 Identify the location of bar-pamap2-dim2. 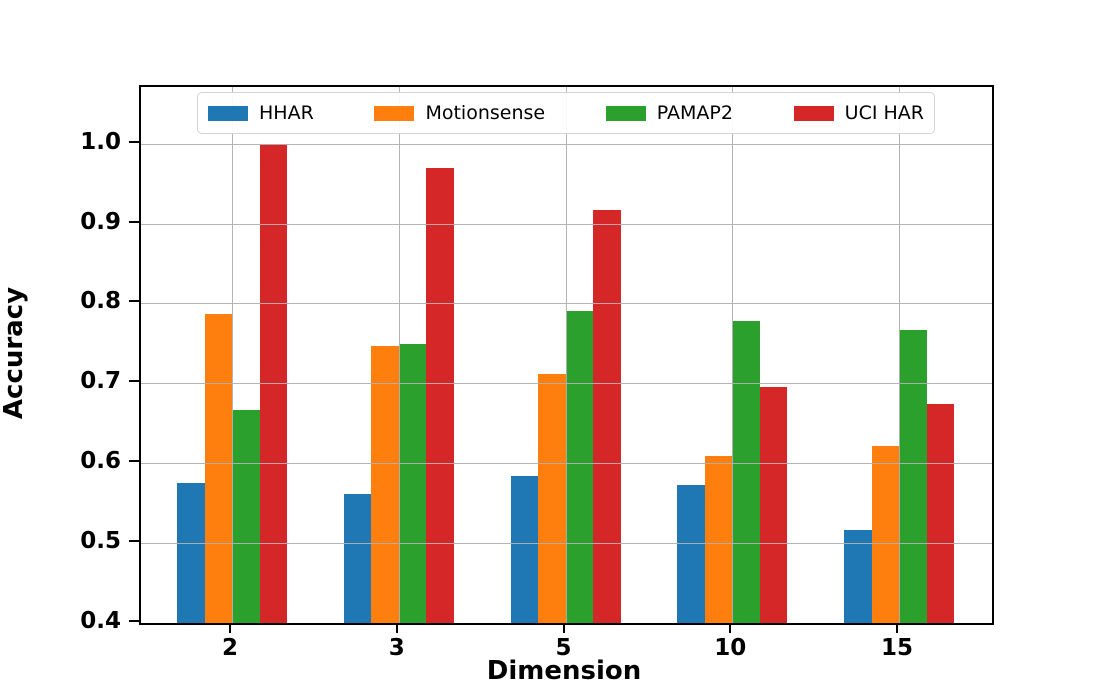
(246, 516).